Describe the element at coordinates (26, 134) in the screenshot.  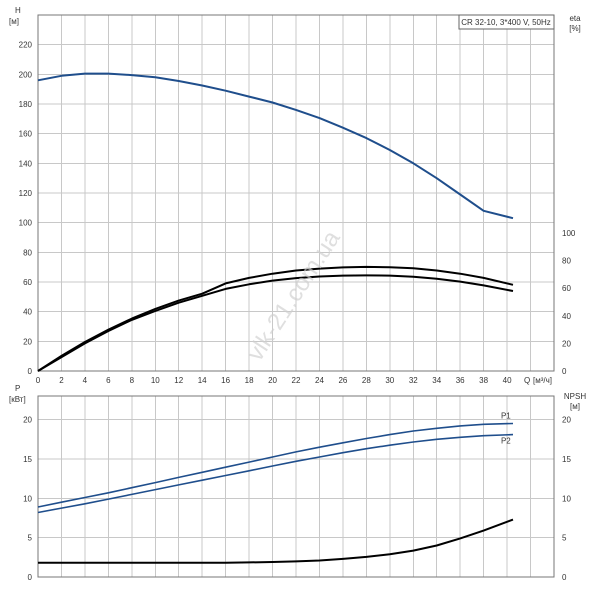
I see `left-tick-label: 160` at that location.